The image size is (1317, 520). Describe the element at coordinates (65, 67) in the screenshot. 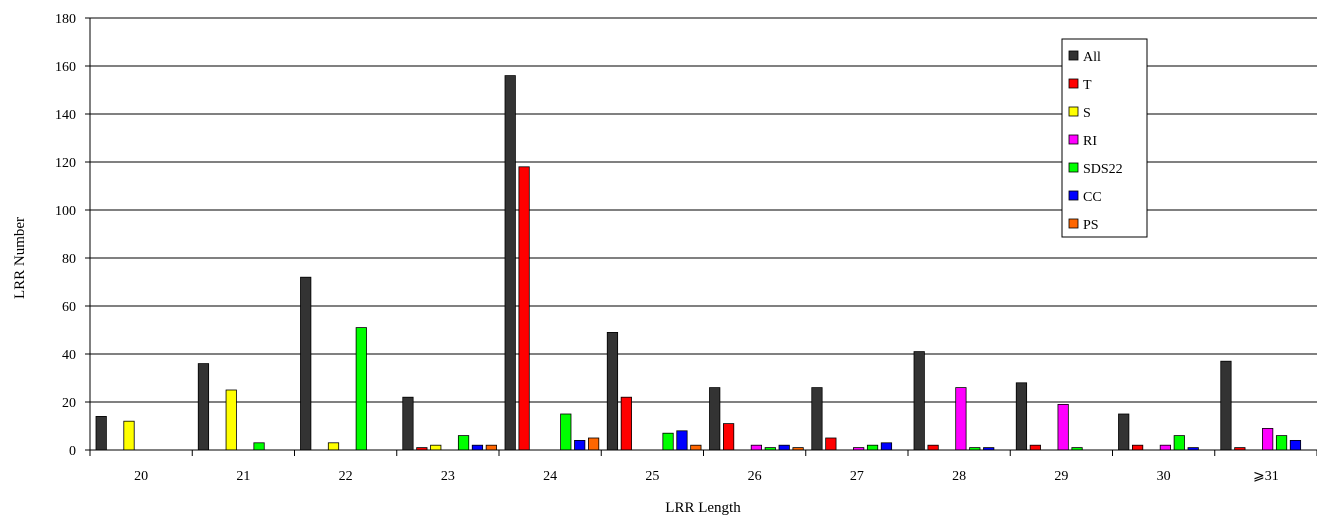

I see `y-tick-label: 160` at that location.